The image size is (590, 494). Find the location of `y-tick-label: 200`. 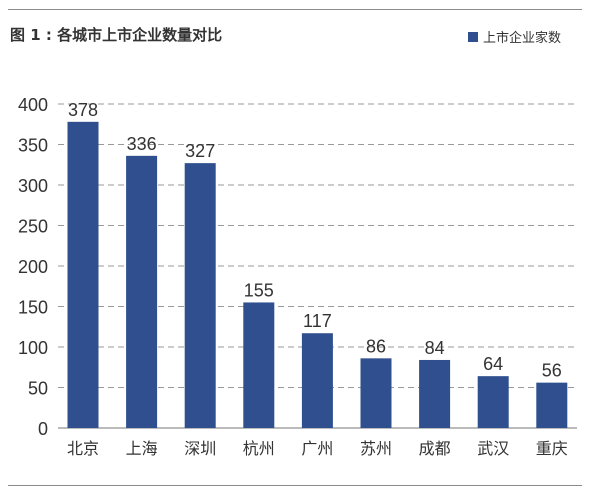

y-tick-label: 200 is located at coordinates (33, 267).